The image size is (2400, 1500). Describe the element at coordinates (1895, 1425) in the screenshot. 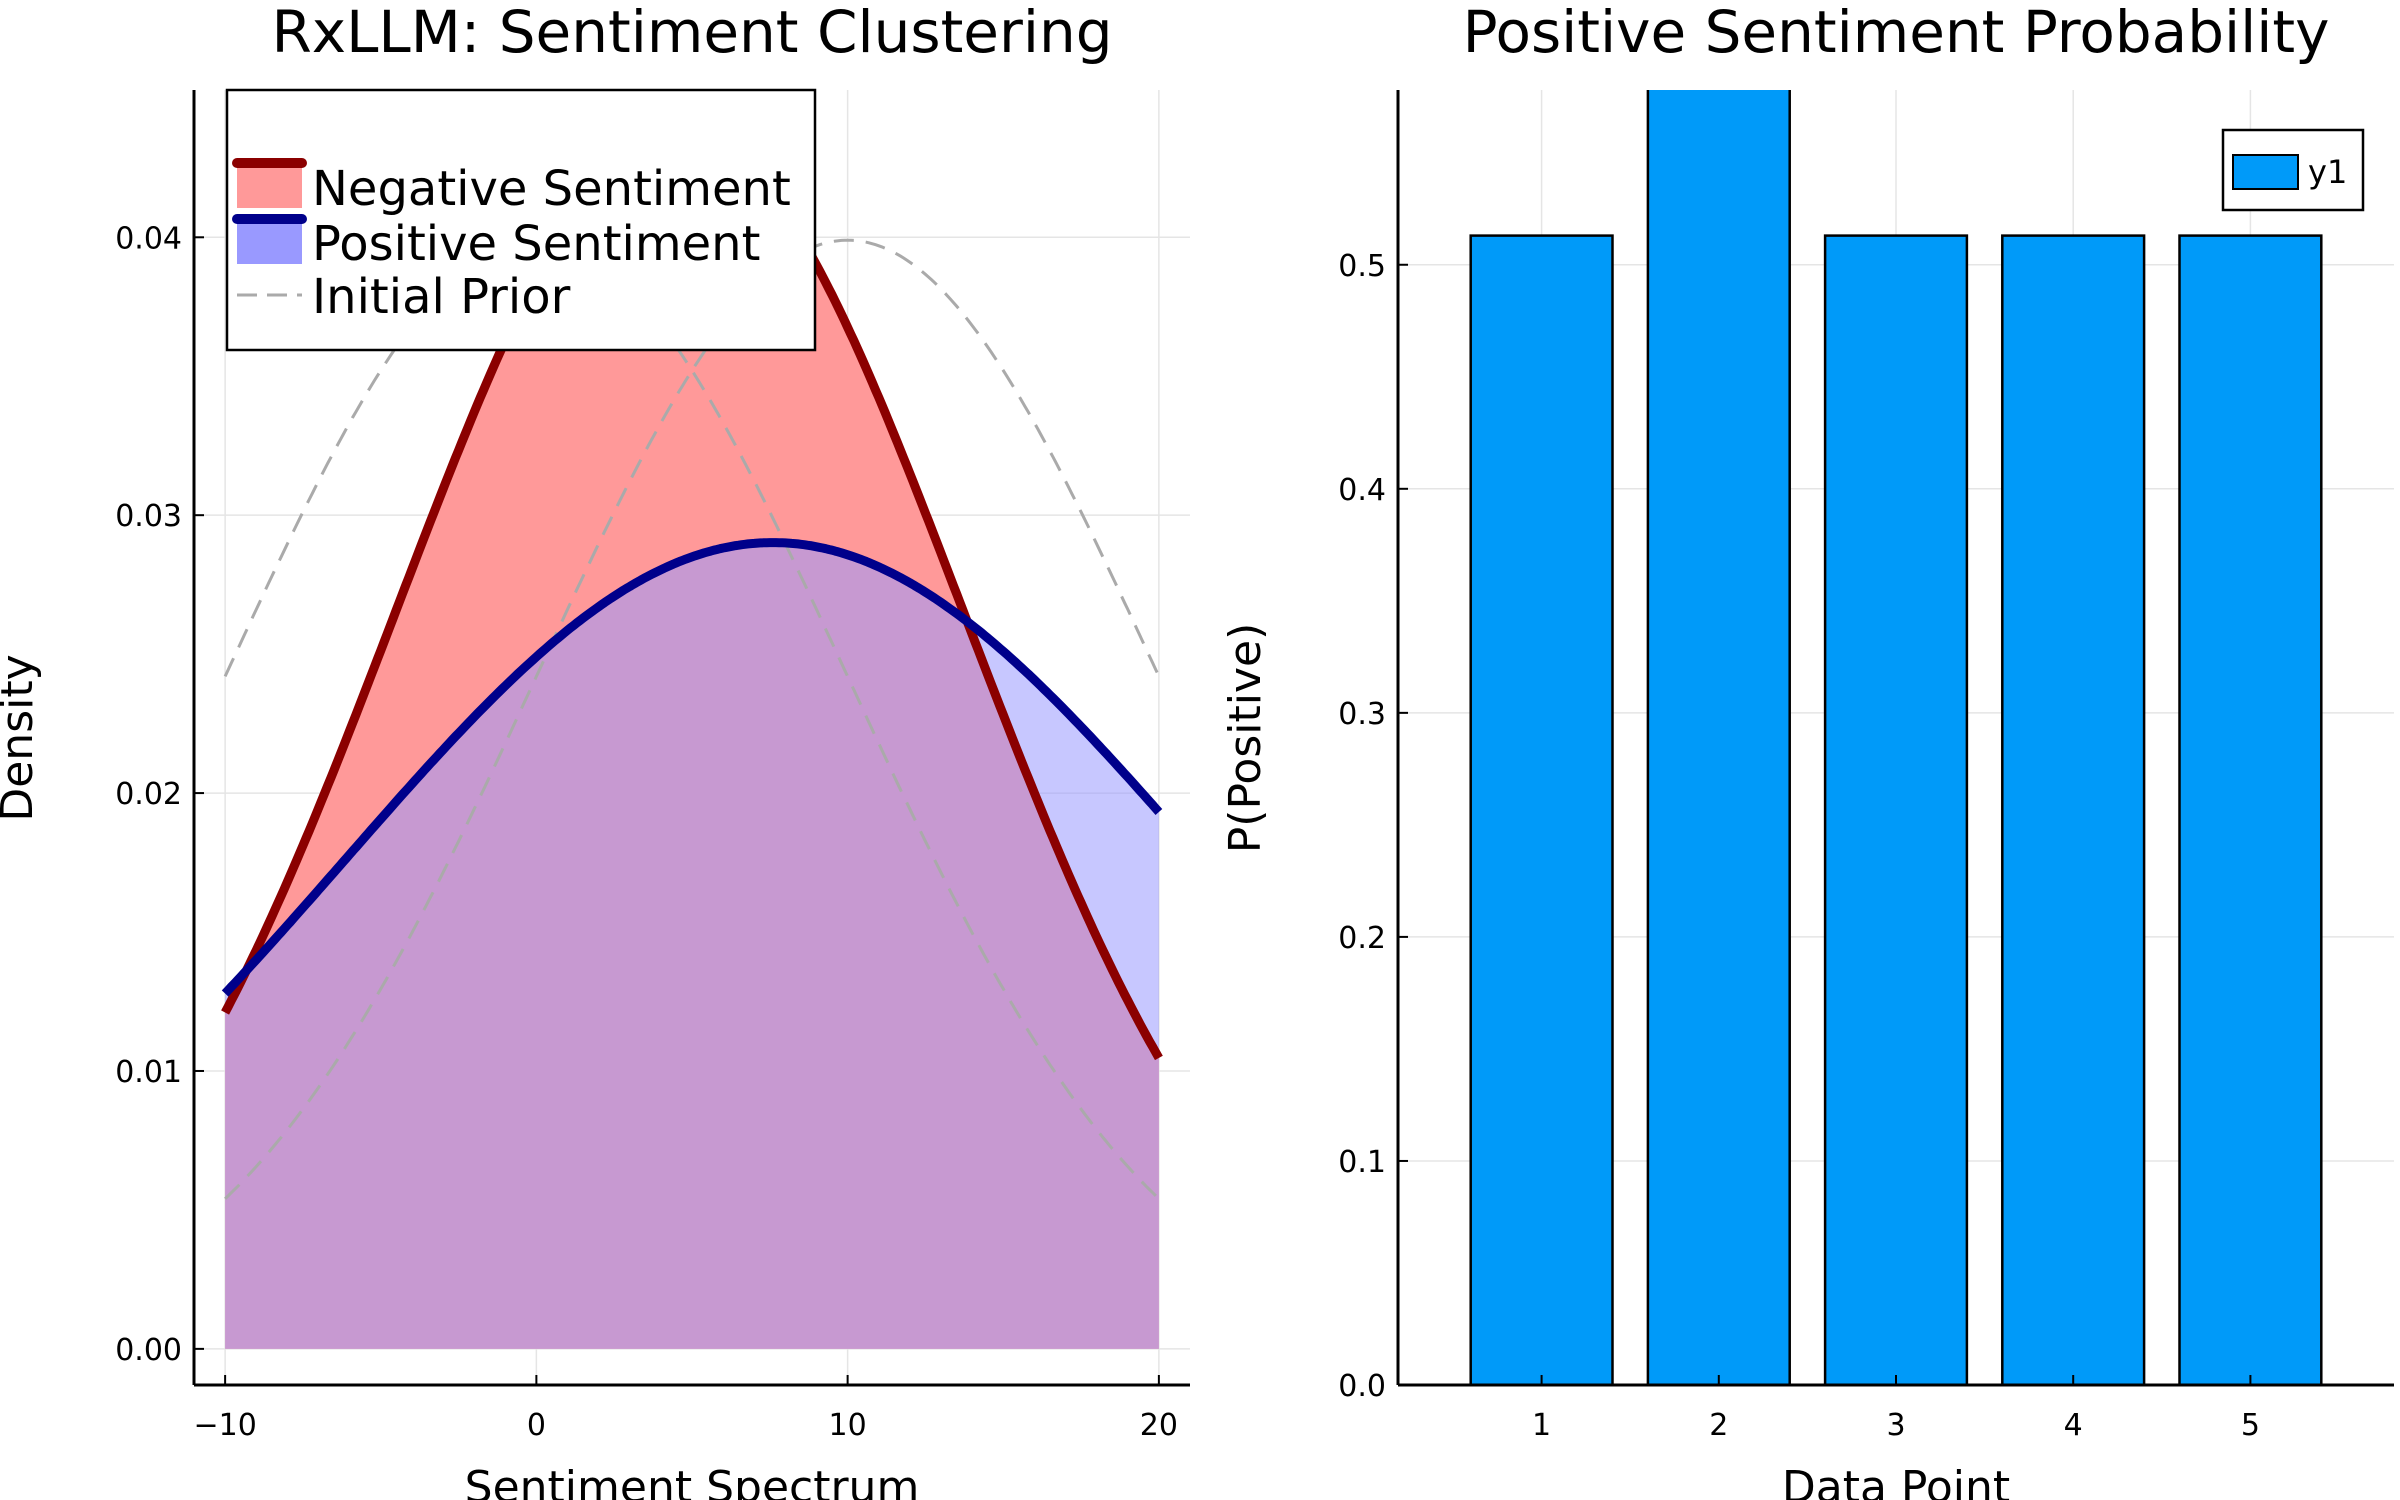

I see `right-x-tick-label: 3` at that location.